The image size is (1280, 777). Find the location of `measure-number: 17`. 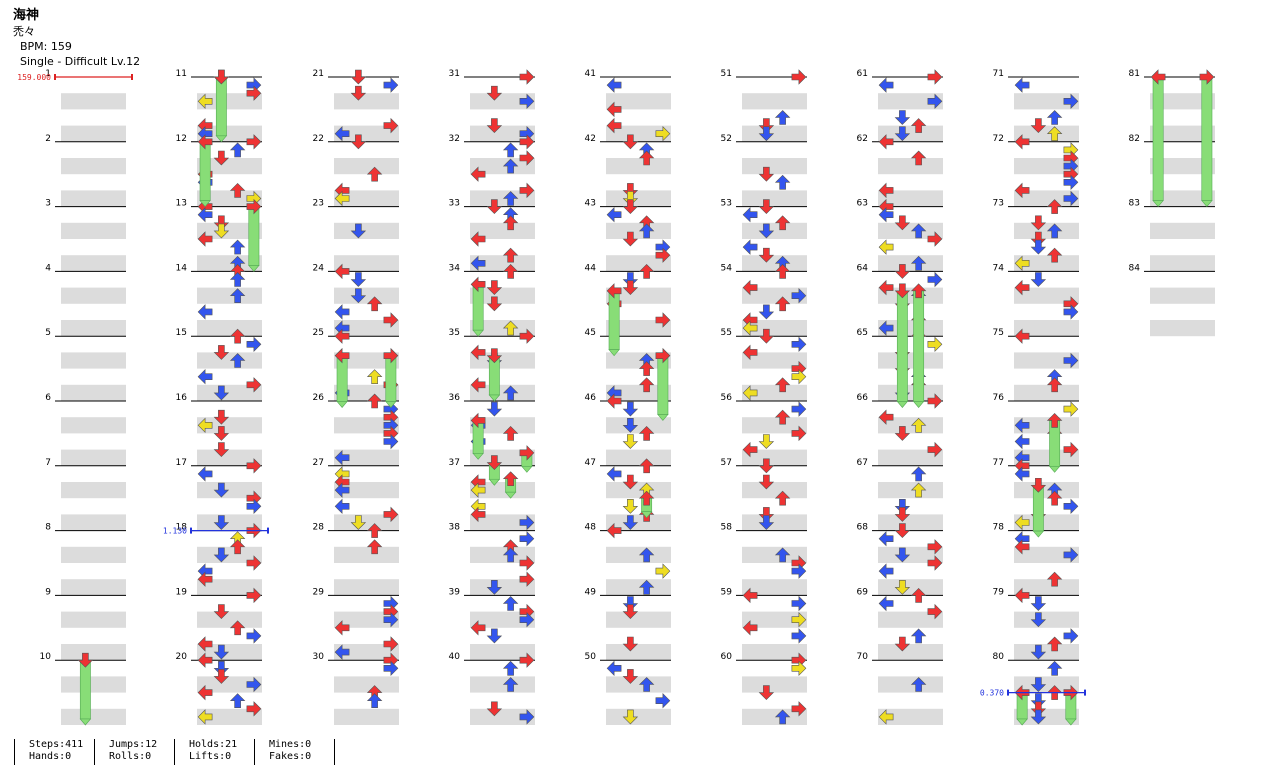

measure-number: 17 is located at coordinates (181, 463).